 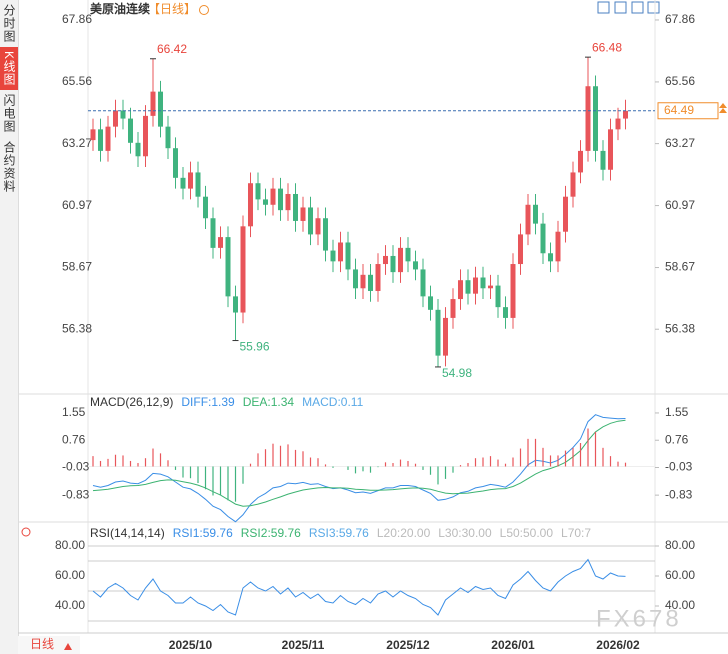 What do you see at coordinates (269, 402) in the screenshot?
I see `legend-entry: DEA:1.34` at bounding box center [269, 402].